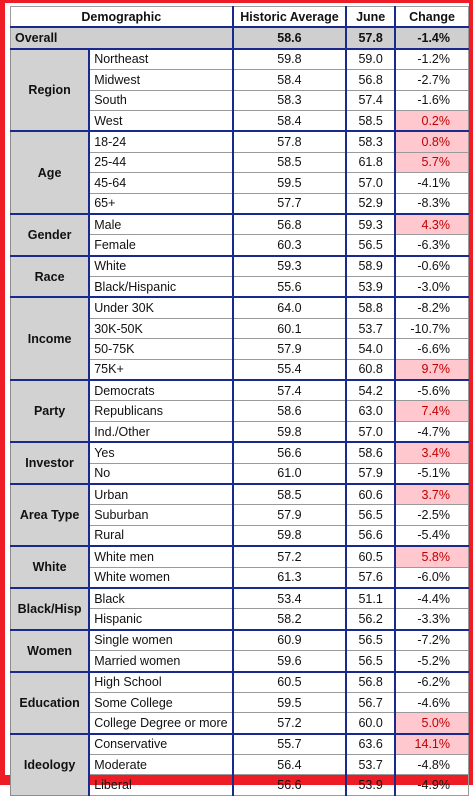 The image size is (473, 796). What do you see at coordinates (161, 369) in the screenshot?
I see `row-label: 75K+` at bounding box center [161, 369].